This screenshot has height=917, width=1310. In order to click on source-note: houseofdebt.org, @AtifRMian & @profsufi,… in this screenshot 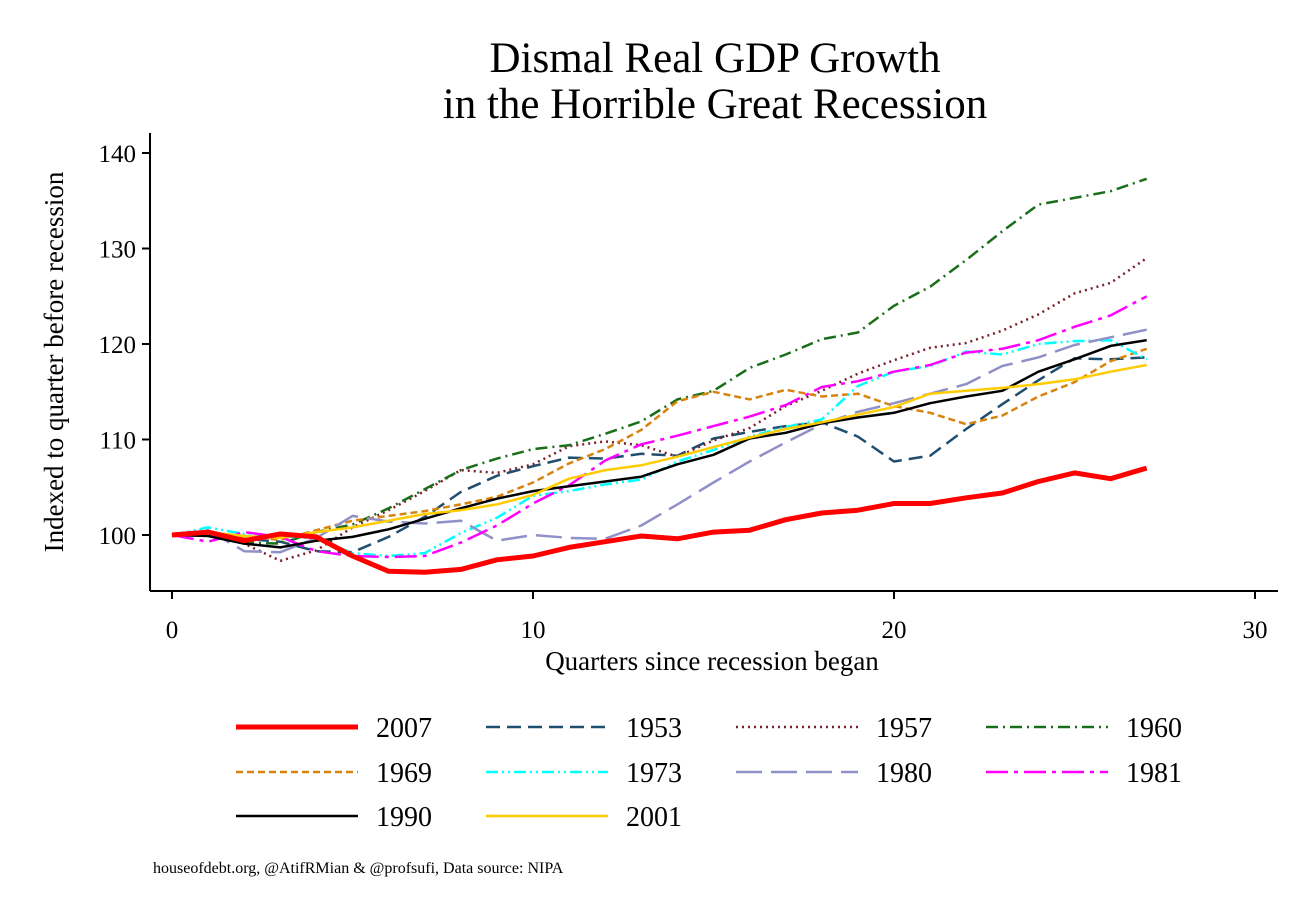, I will do `click(358, 868)`.